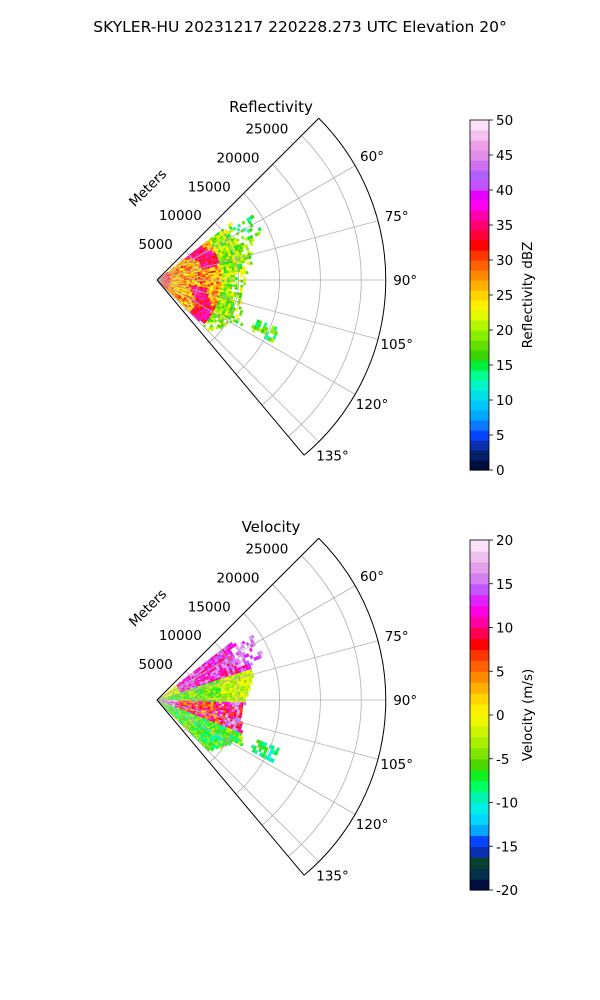 The height and width of the screenshot is (1000, 600). What do you see at coordinates (224, 702) in the screenshot?
I see `velocity-range-ring` at bounding box center [224, 702].